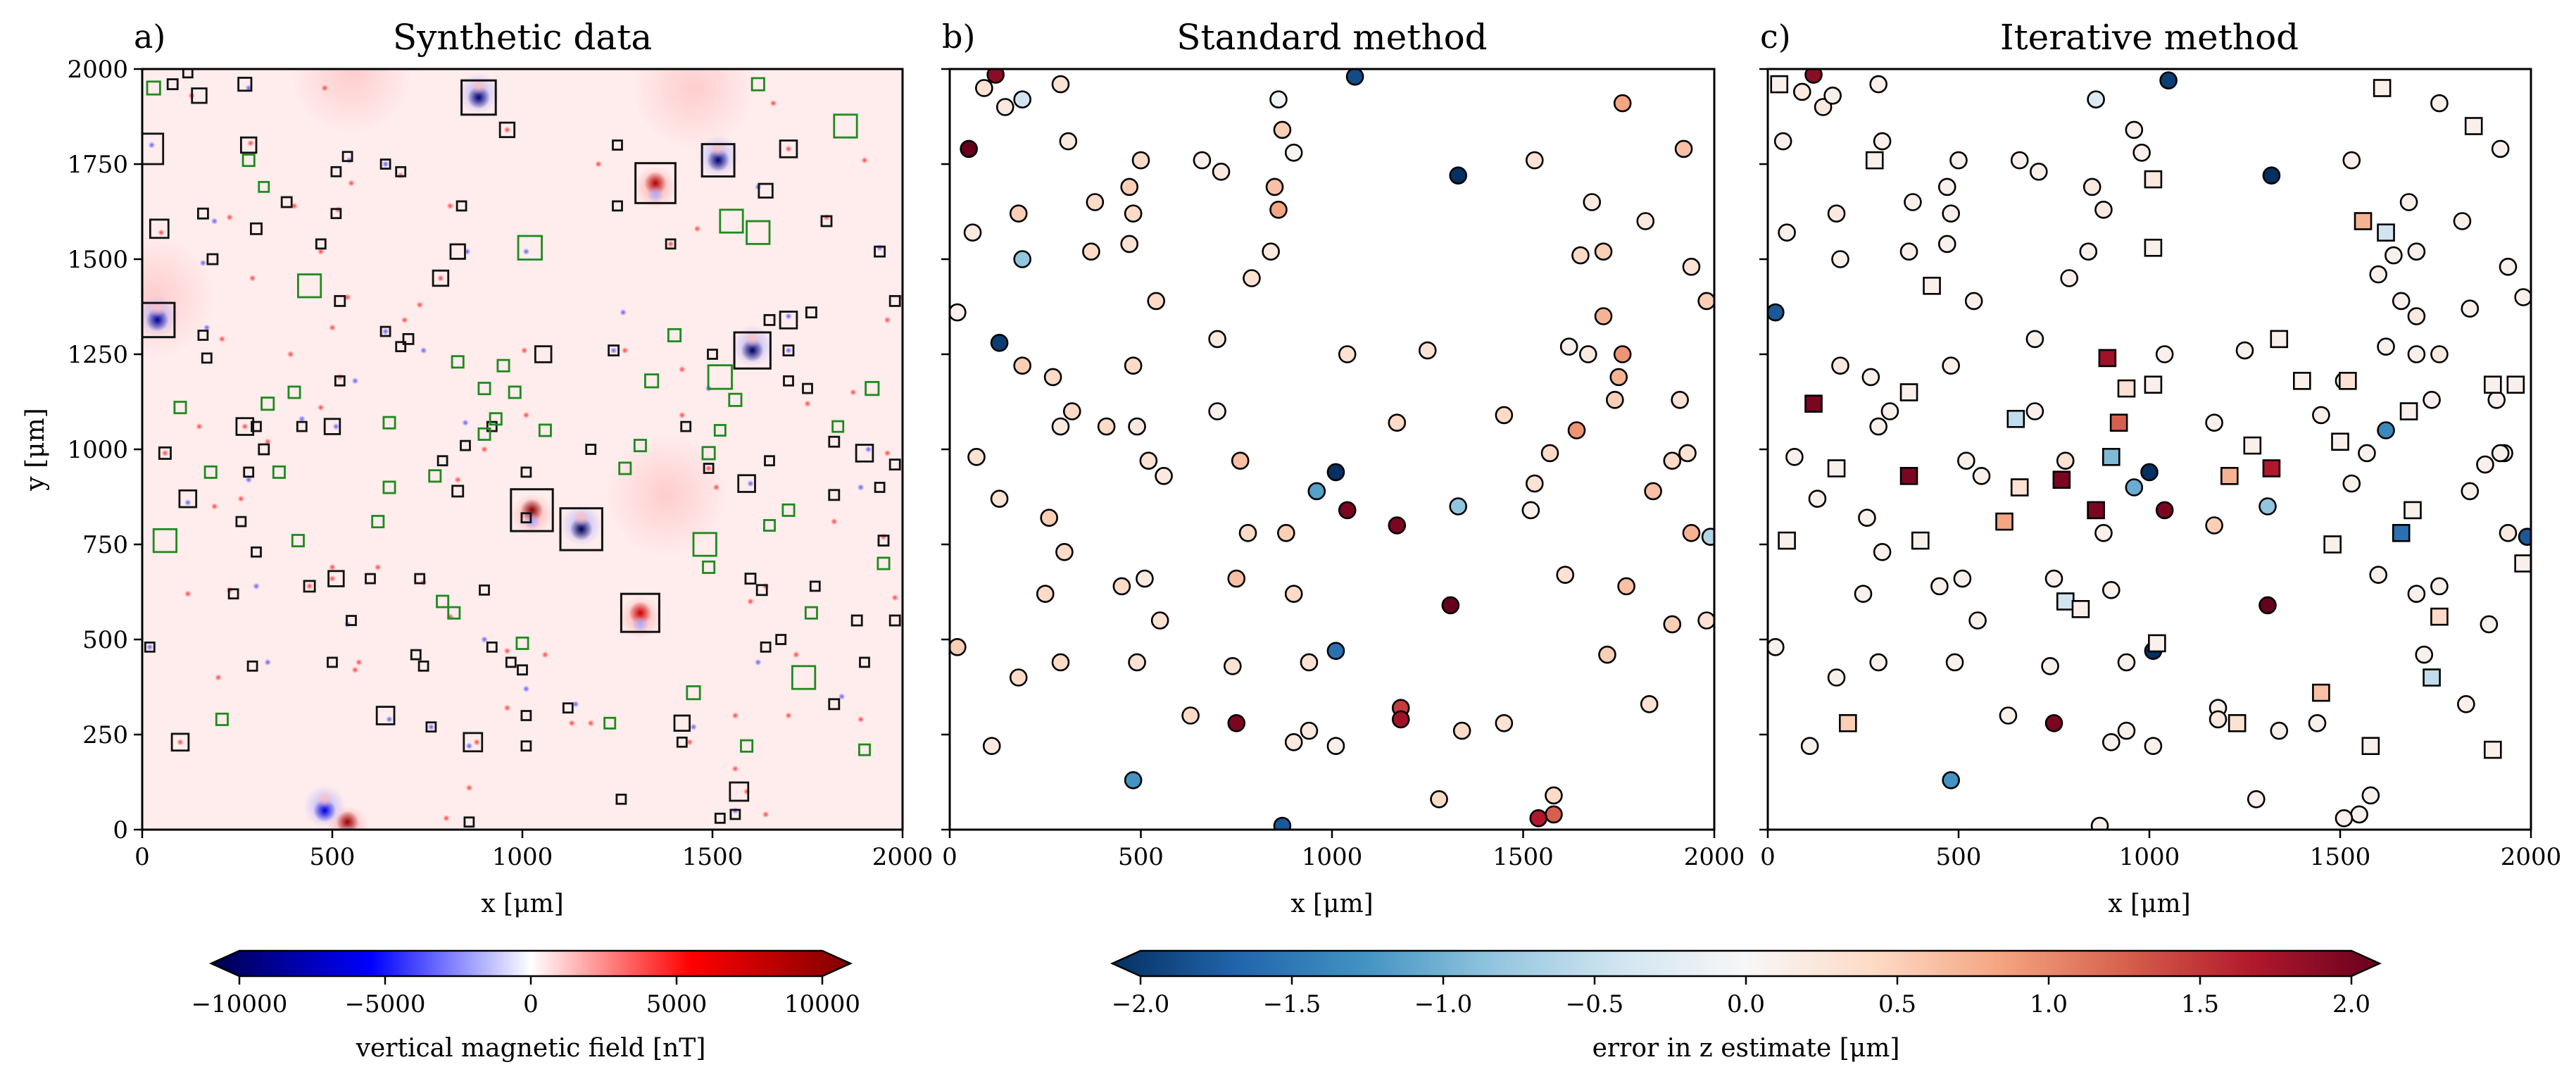 The width and height of the screenshot is (2576, 1086). Describe the element at coordinates (98, 355) in the screenshot. I see `ytick-label: 1250` at that location.